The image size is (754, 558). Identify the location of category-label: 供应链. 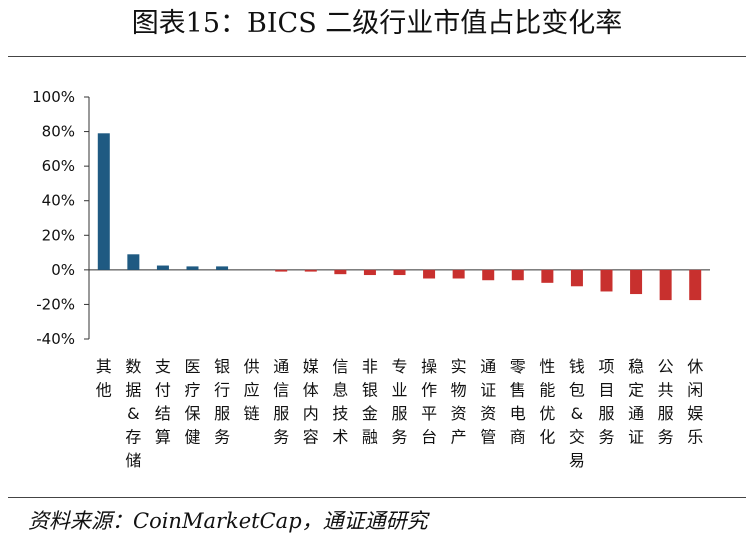
(252, 390).